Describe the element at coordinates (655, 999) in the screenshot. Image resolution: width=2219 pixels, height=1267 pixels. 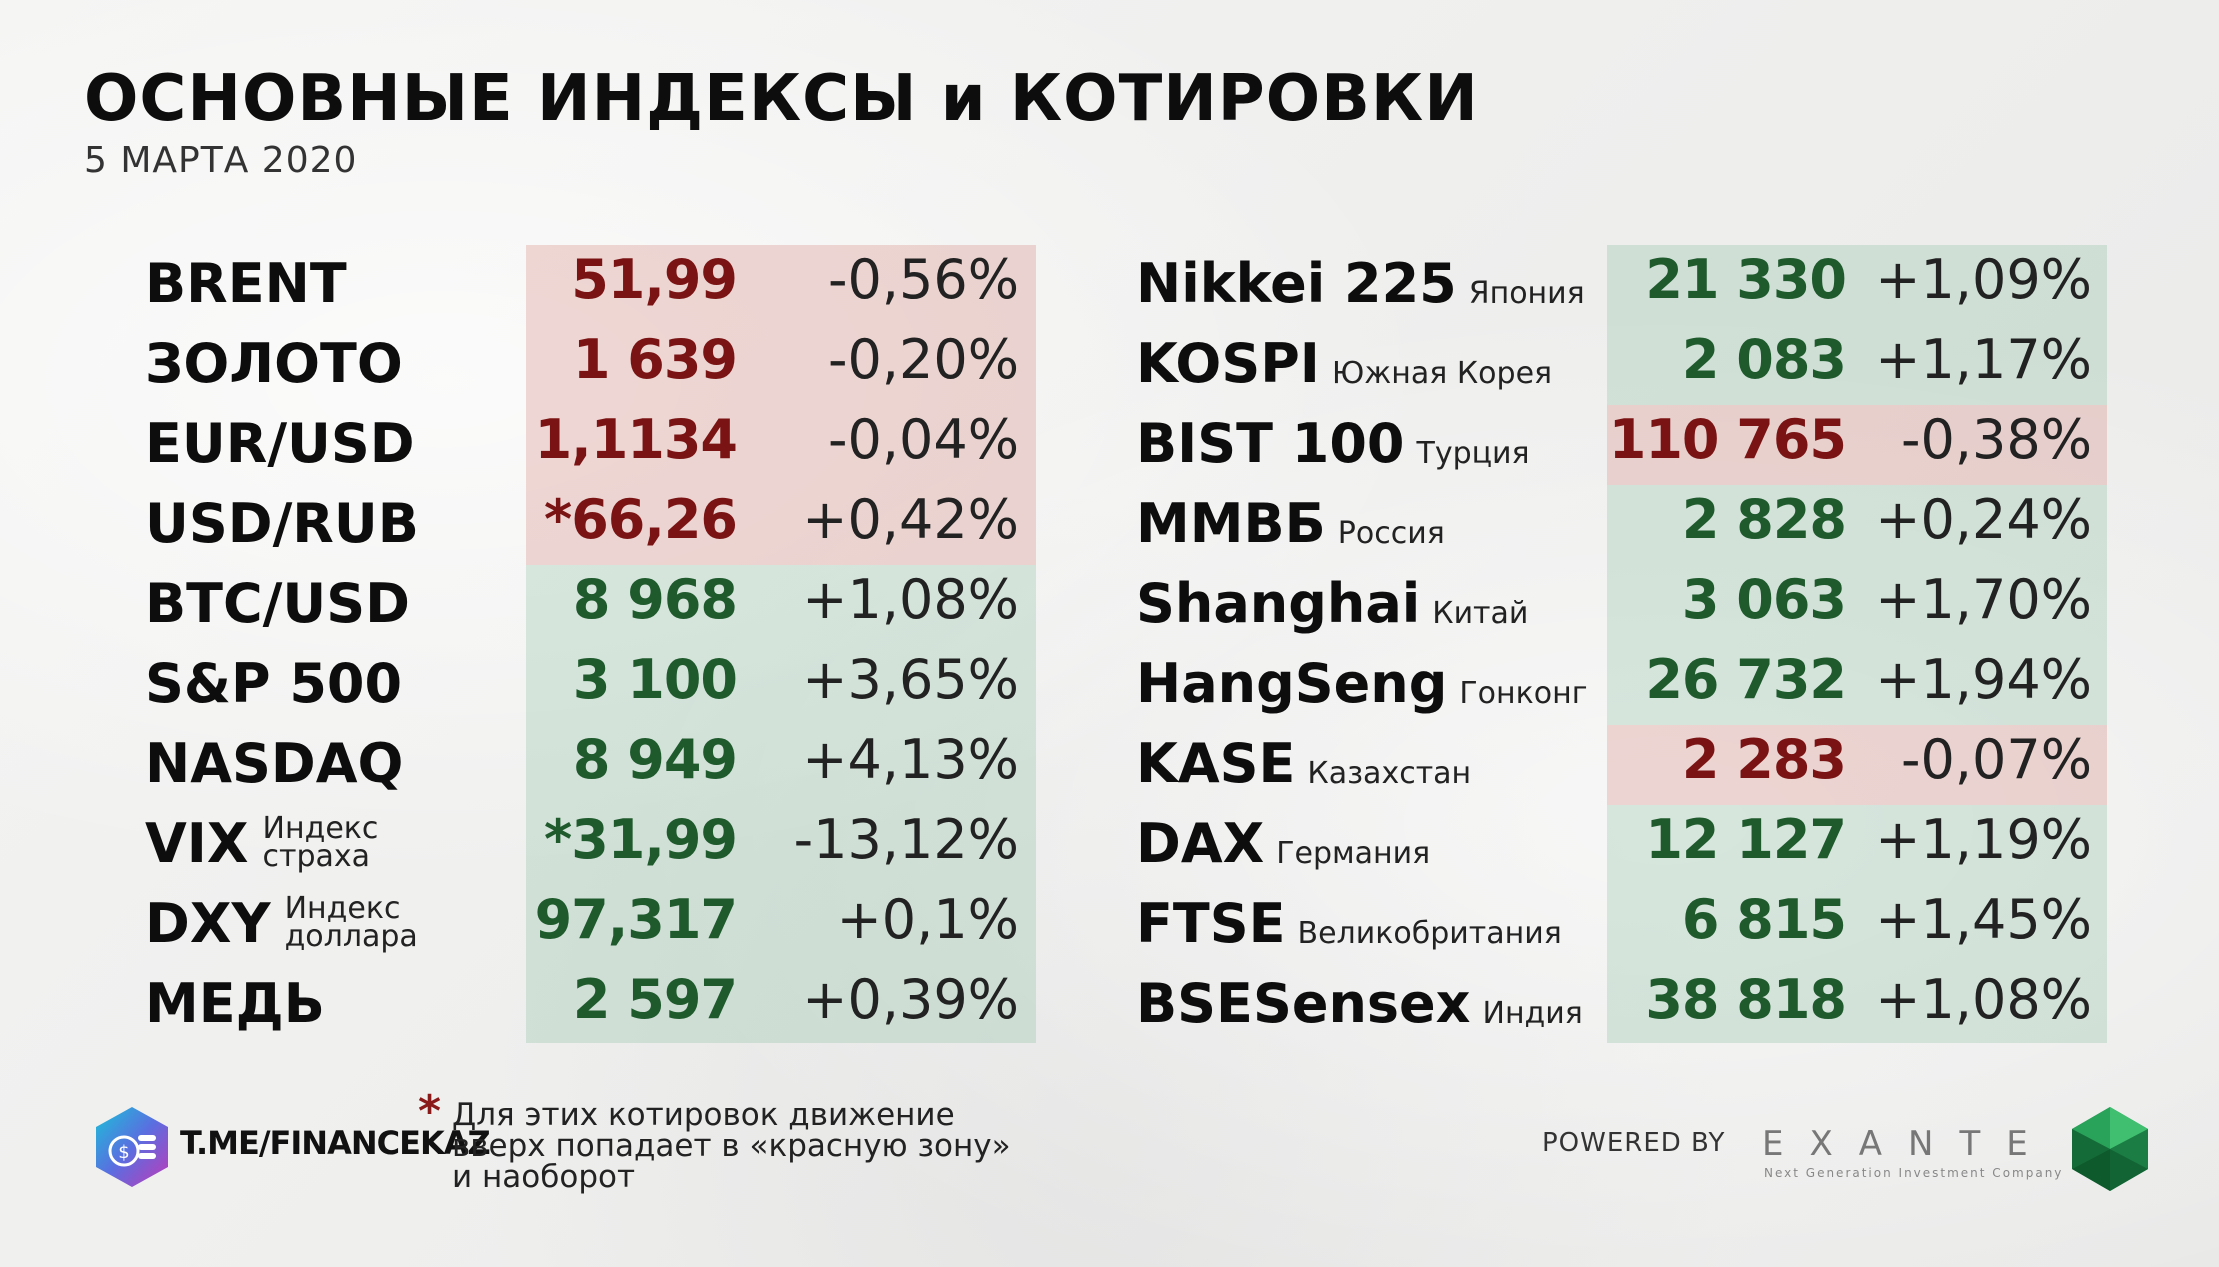
I see `quote-value: 2 597` at that location.